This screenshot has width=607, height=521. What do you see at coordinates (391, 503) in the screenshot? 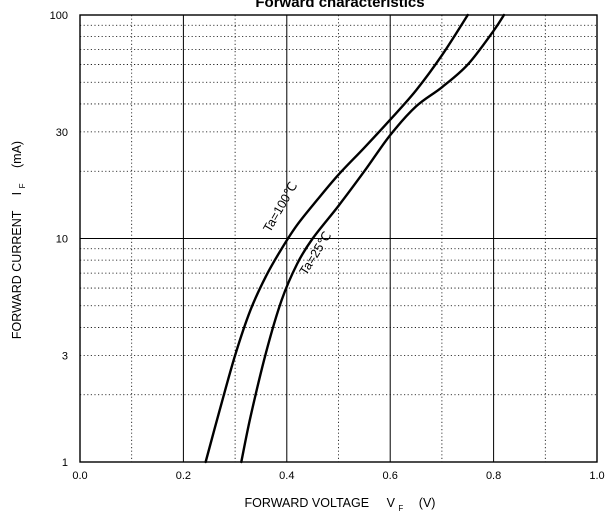
I see `x-axis-label-symbol: V` at bounding box center [391, 503].